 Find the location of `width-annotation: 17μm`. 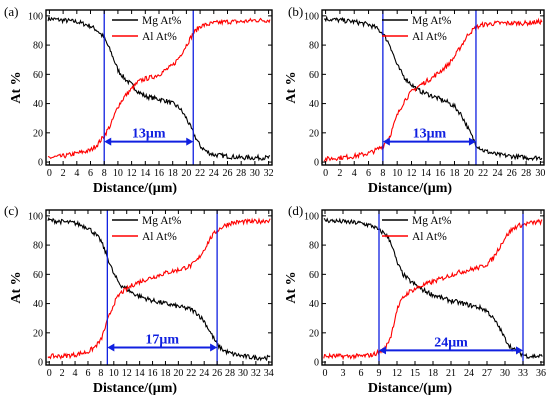

width-annotation: 17μm is located at coordinates (162, 339).